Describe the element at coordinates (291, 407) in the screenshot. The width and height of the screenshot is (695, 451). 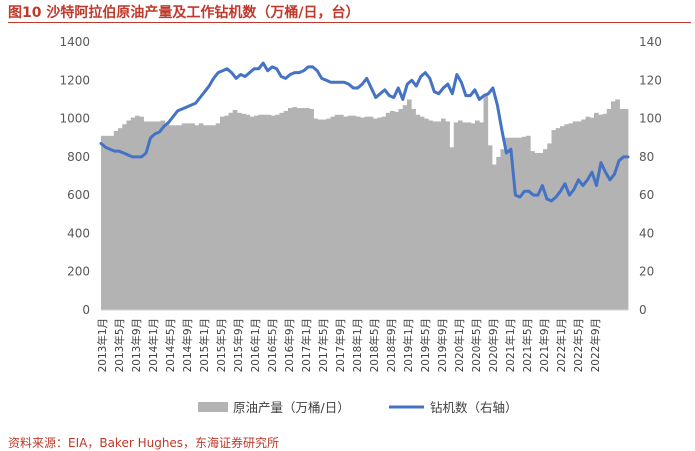
I see `legend-label-production: 原油产量（万桶/日）` at that location.